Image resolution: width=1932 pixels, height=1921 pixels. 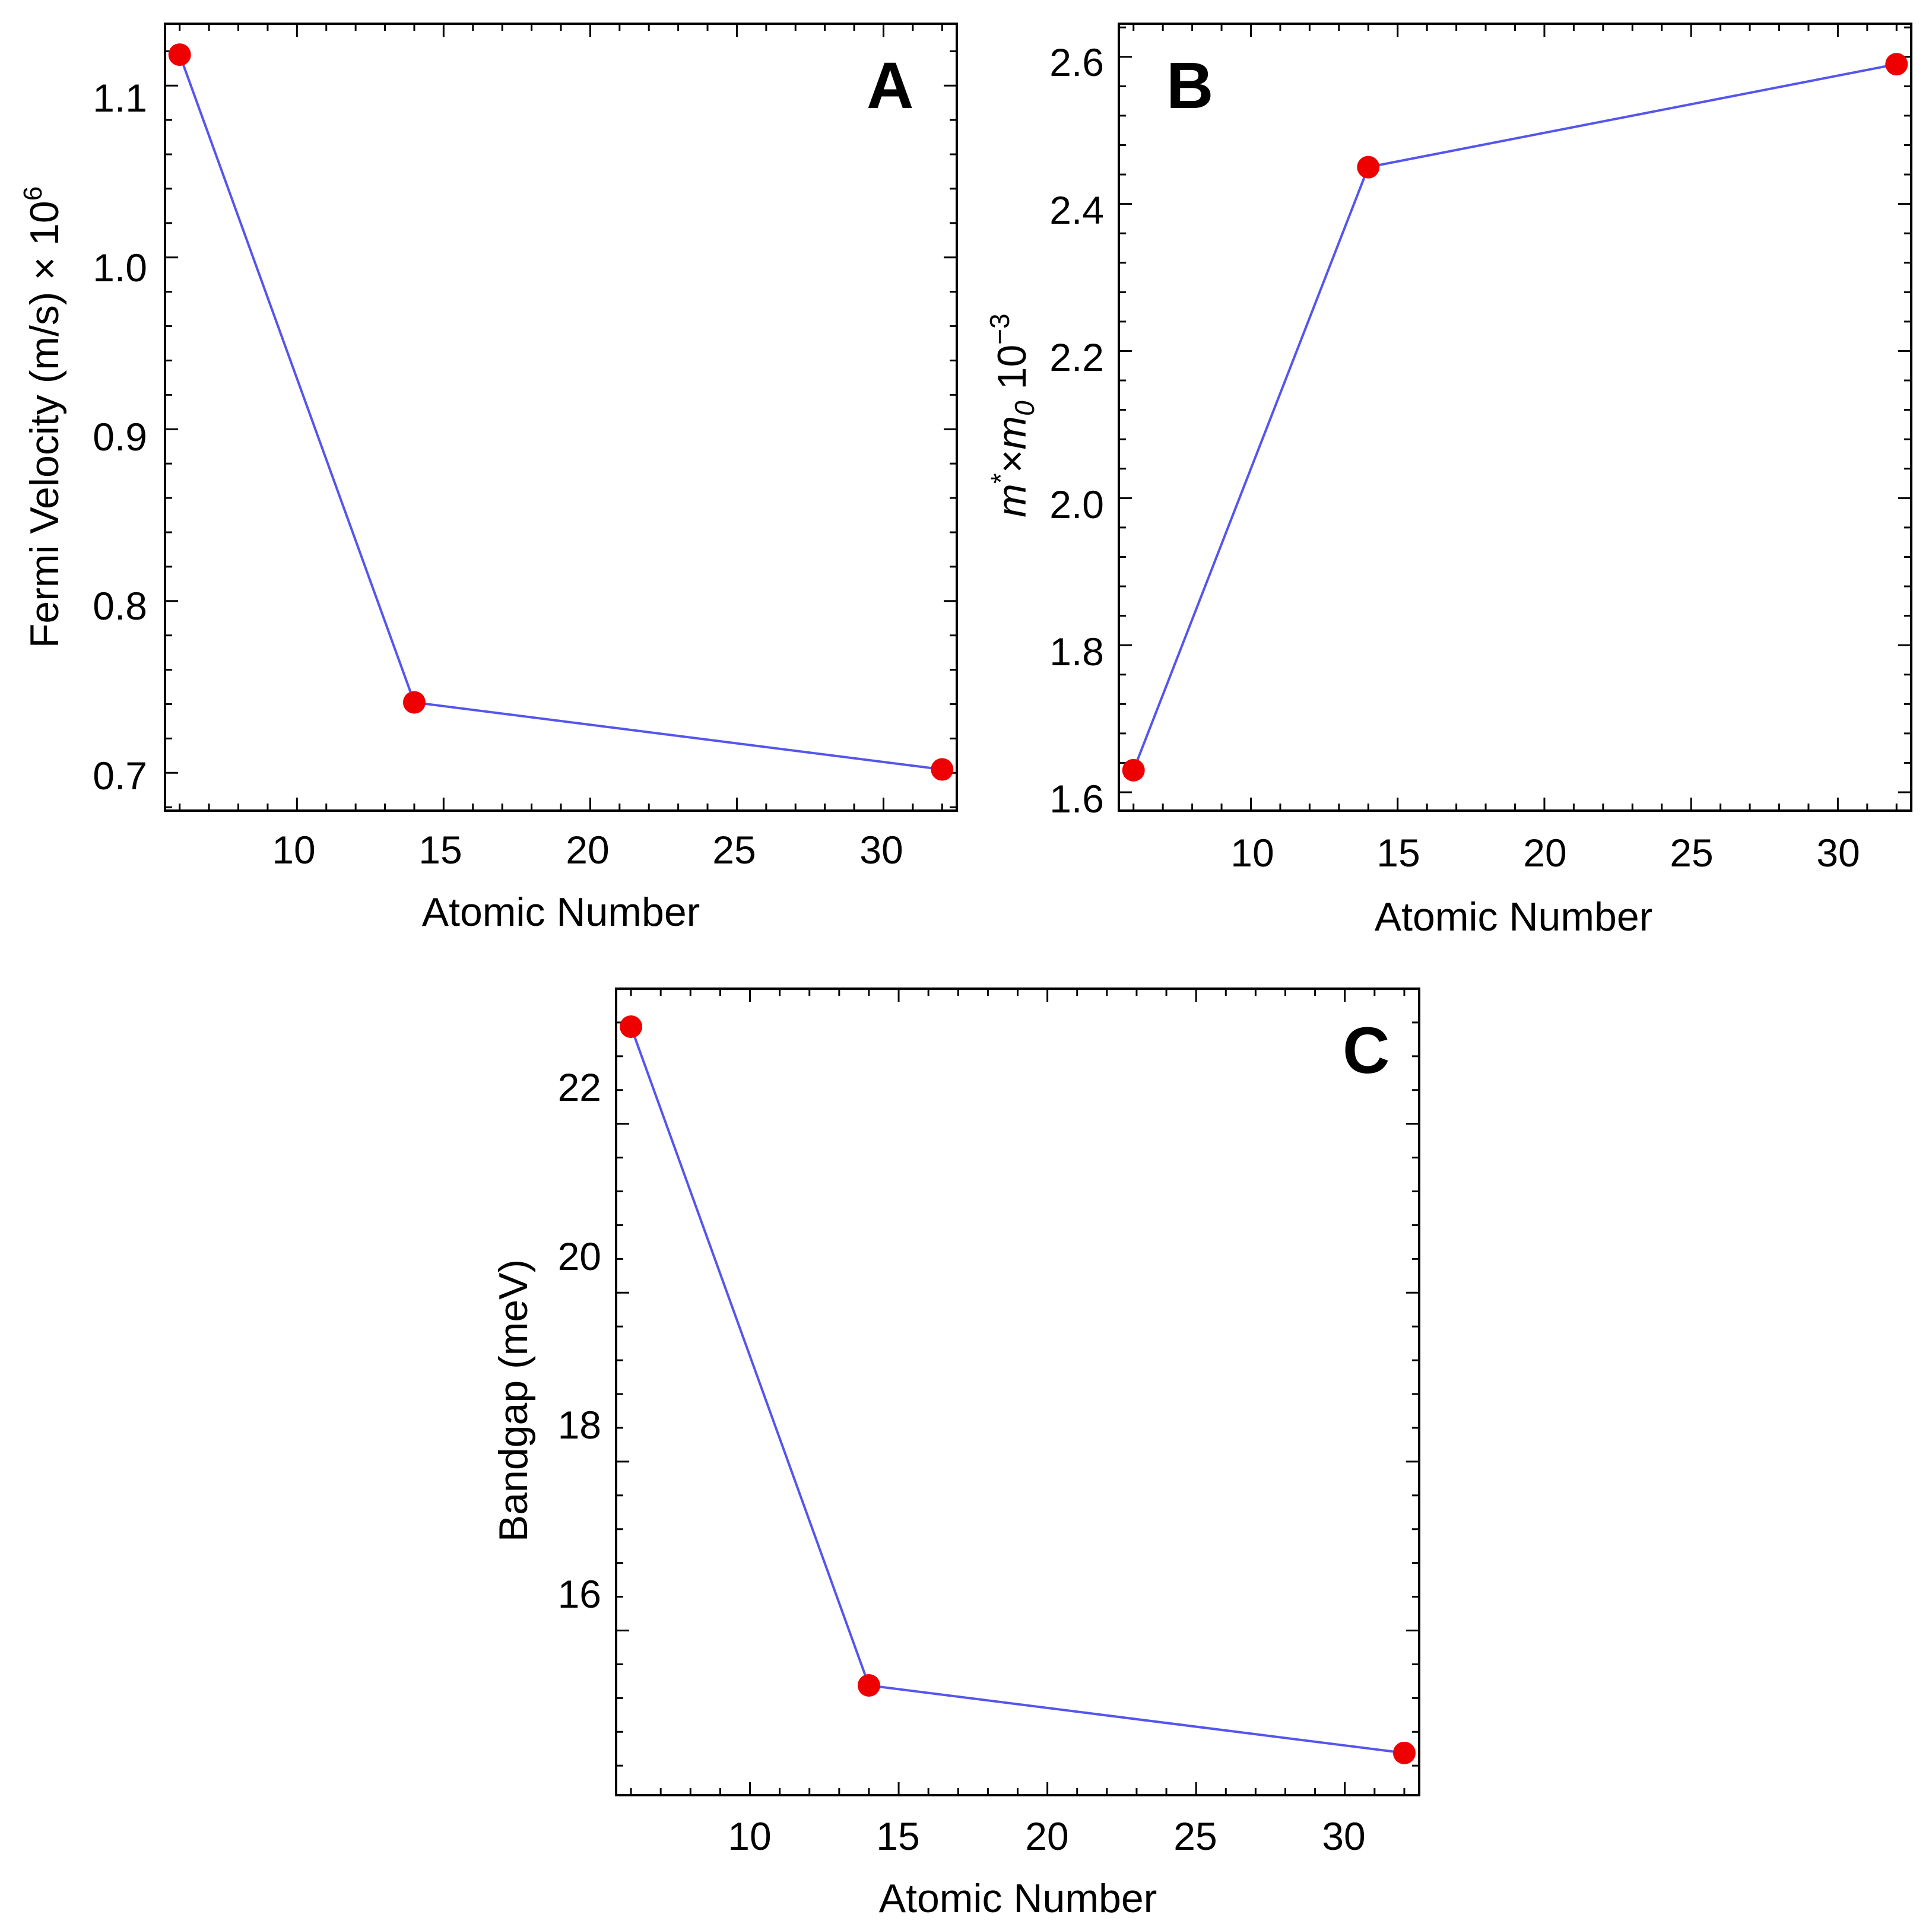 I want to click on chart-b-ylabel-m: m, so click(x=1012, y=501).